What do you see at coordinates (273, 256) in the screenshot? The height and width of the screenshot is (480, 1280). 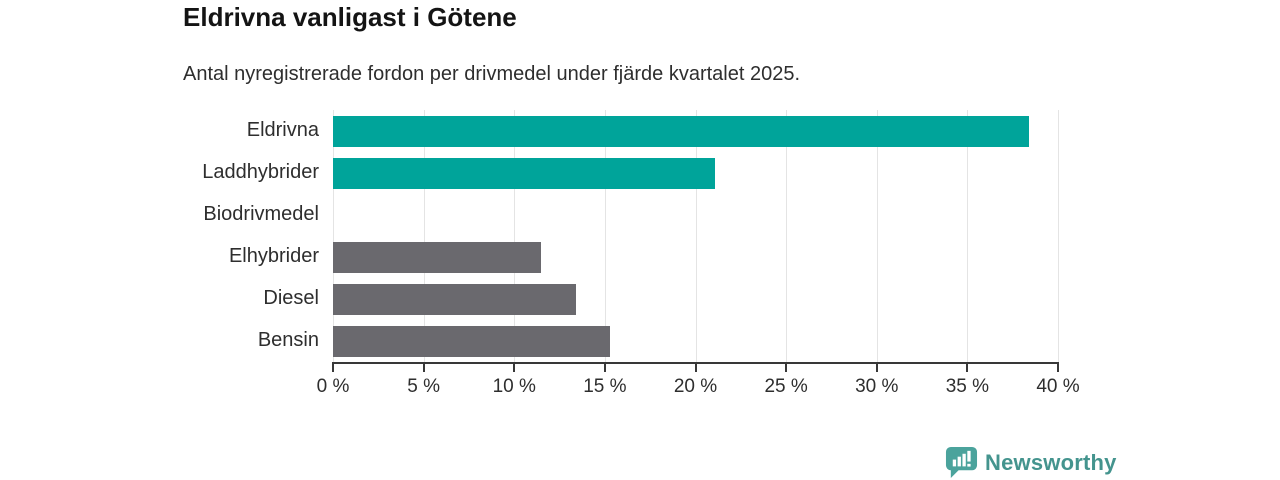 I see `category-label-elhybrider: Elhybrider` at bounding box center [273, 256].